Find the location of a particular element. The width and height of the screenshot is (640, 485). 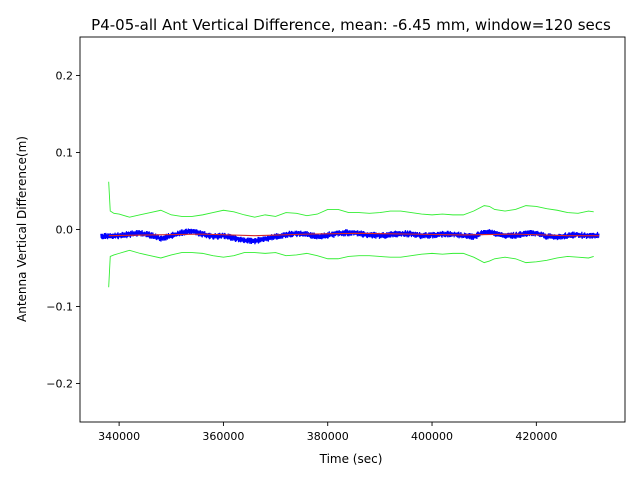

series-upper-envelope-line is located at coordinates (351, 199).